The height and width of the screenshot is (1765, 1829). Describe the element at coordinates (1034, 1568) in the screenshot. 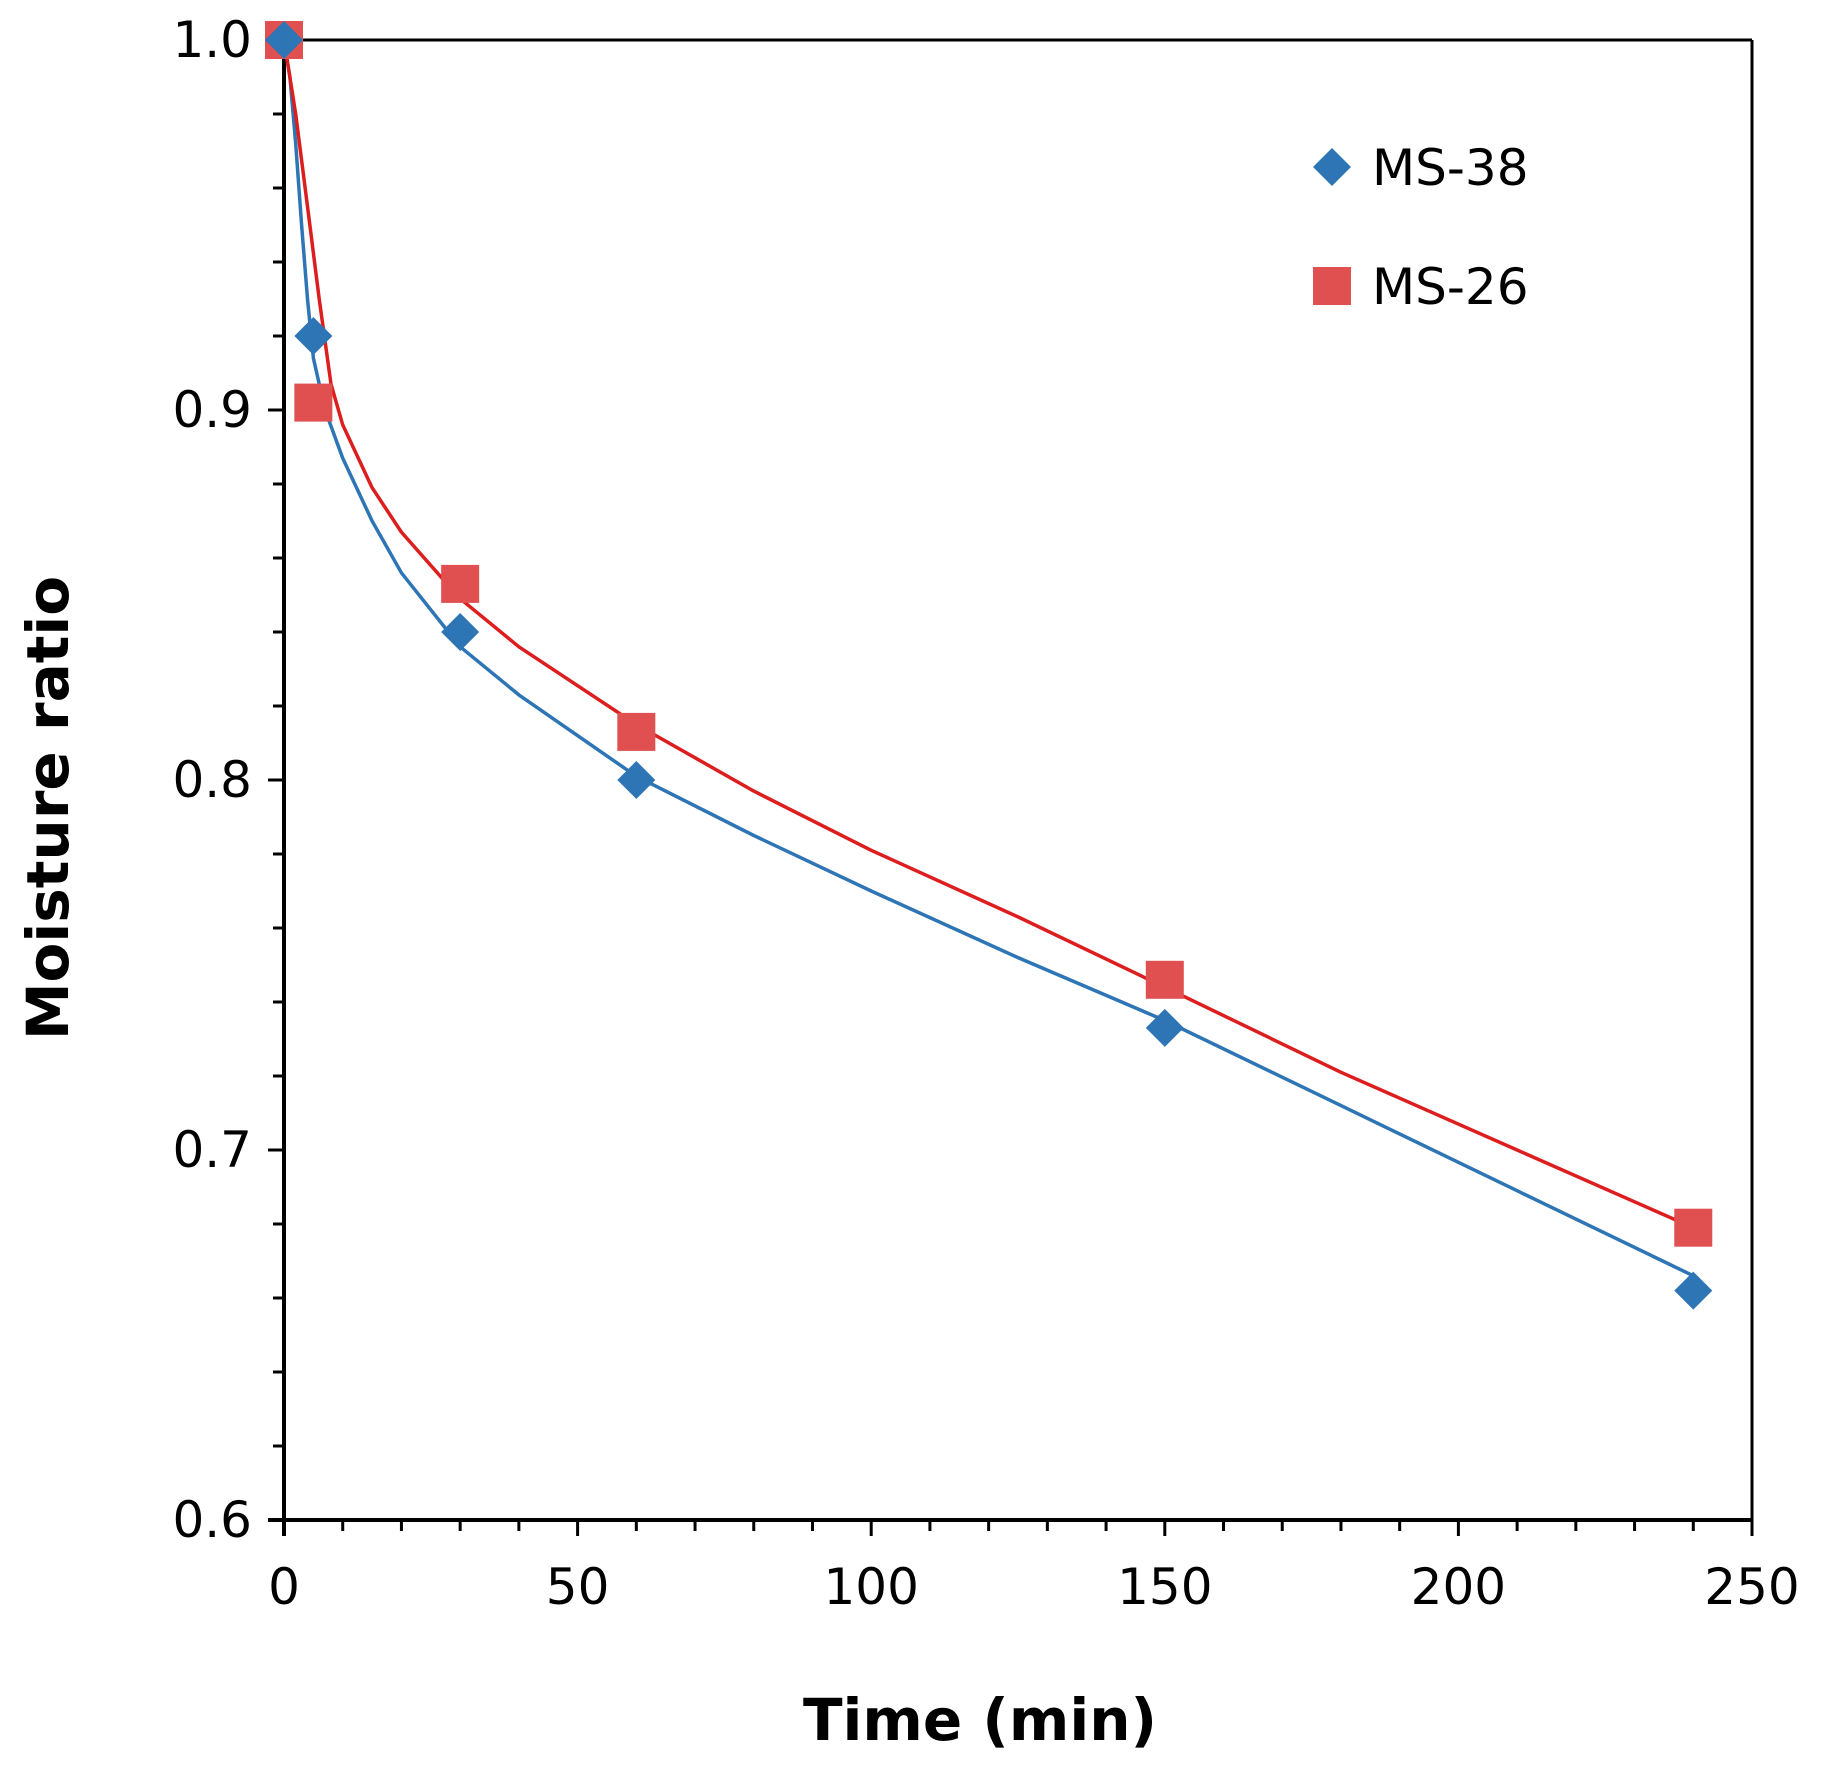

I see `x-axis-ticks: 0 50 100 150 200 250` at that location.